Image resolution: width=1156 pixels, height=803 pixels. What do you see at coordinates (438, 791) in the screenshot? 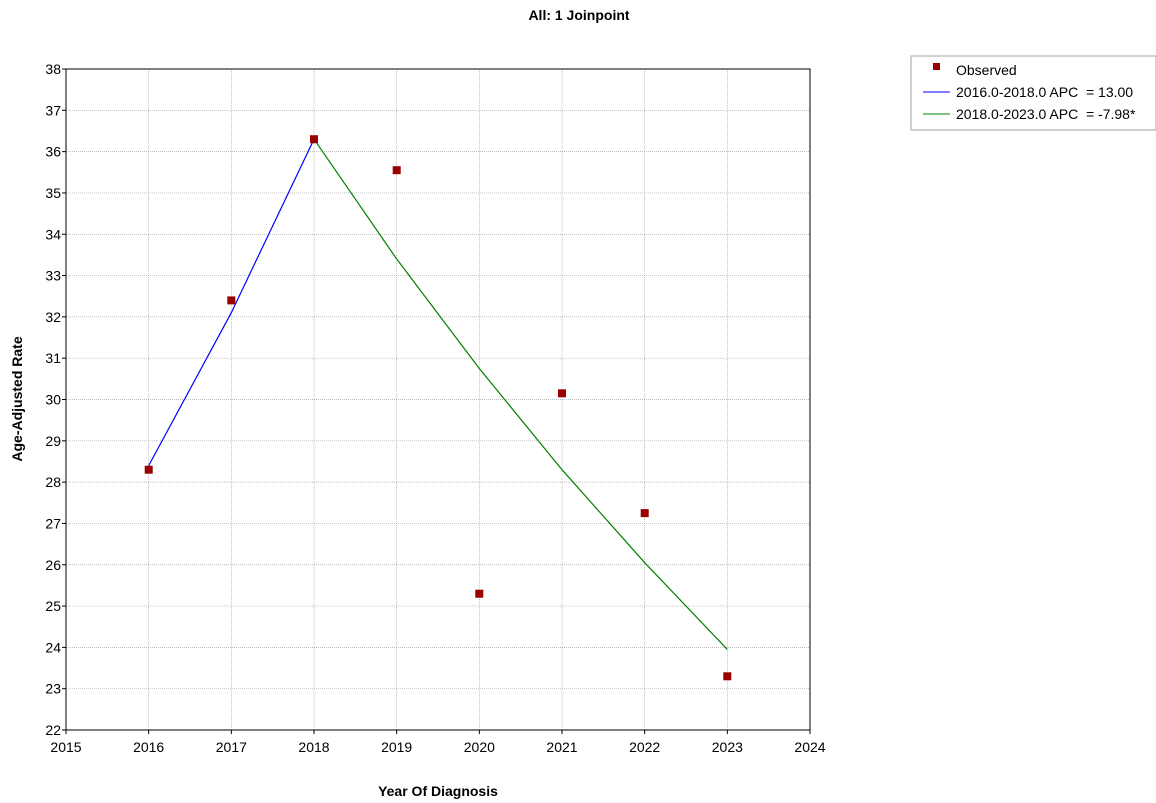
I see `x-axis-title: Year Of Diagnosis` at bounding box center [438, 791].